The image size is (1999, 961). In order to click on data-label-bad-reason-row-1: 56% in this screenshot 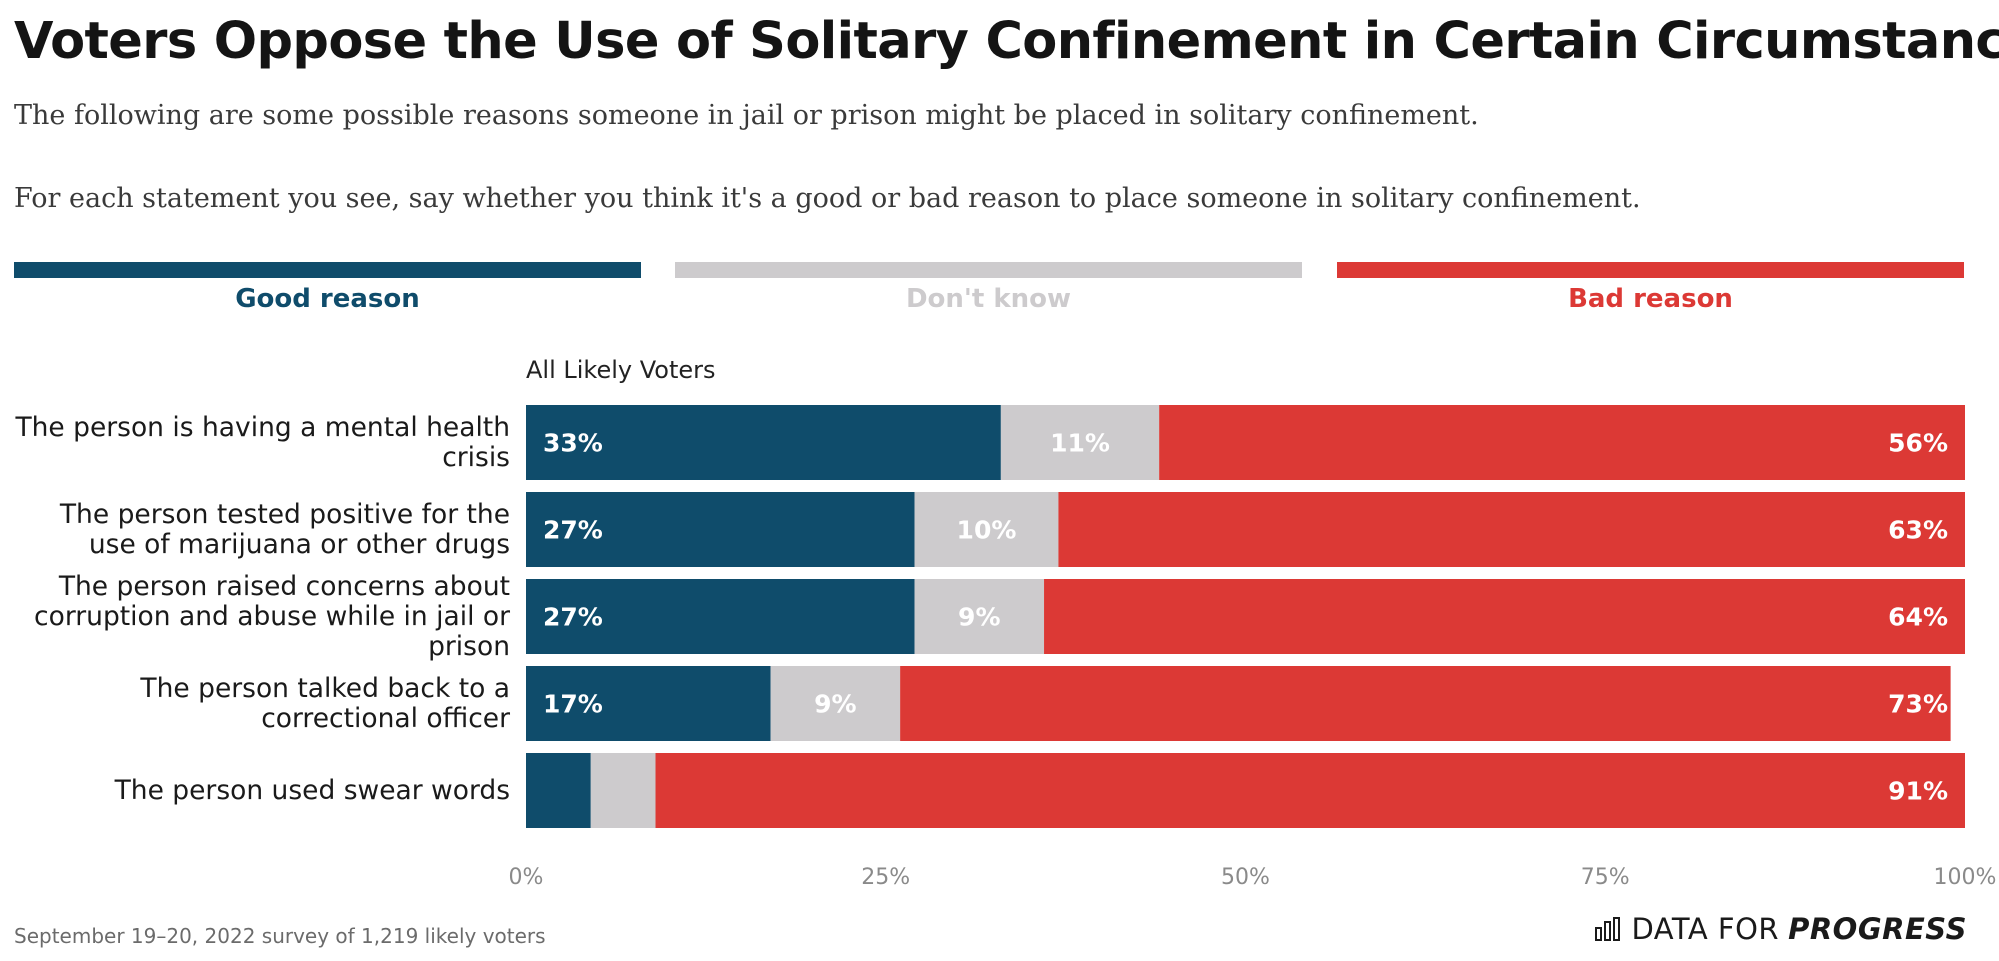, I will do `click(1918, 443)`.